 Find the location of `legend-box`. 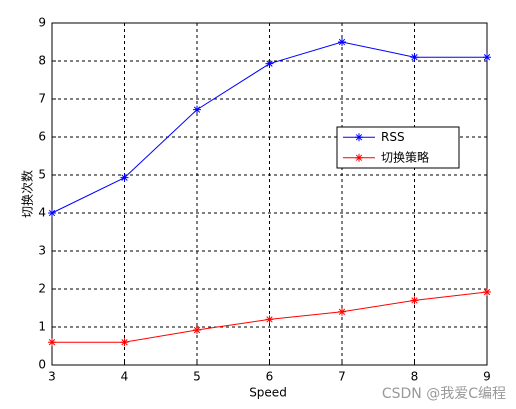

legend-box is located at coordinates (398, 147).